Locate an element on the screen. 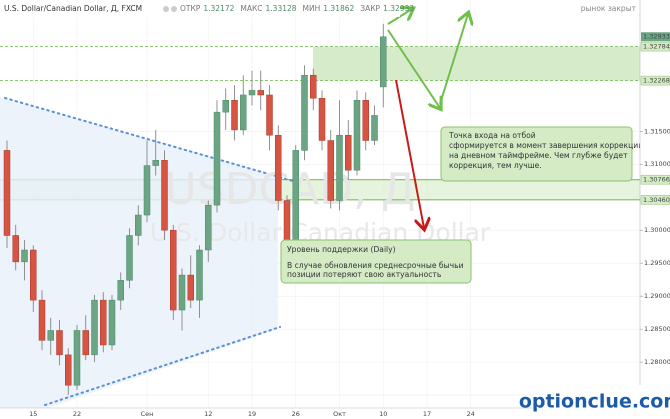 This screenshot has height=419, width=670. level-label: 1.30460 is located at coordinates (656, 200).